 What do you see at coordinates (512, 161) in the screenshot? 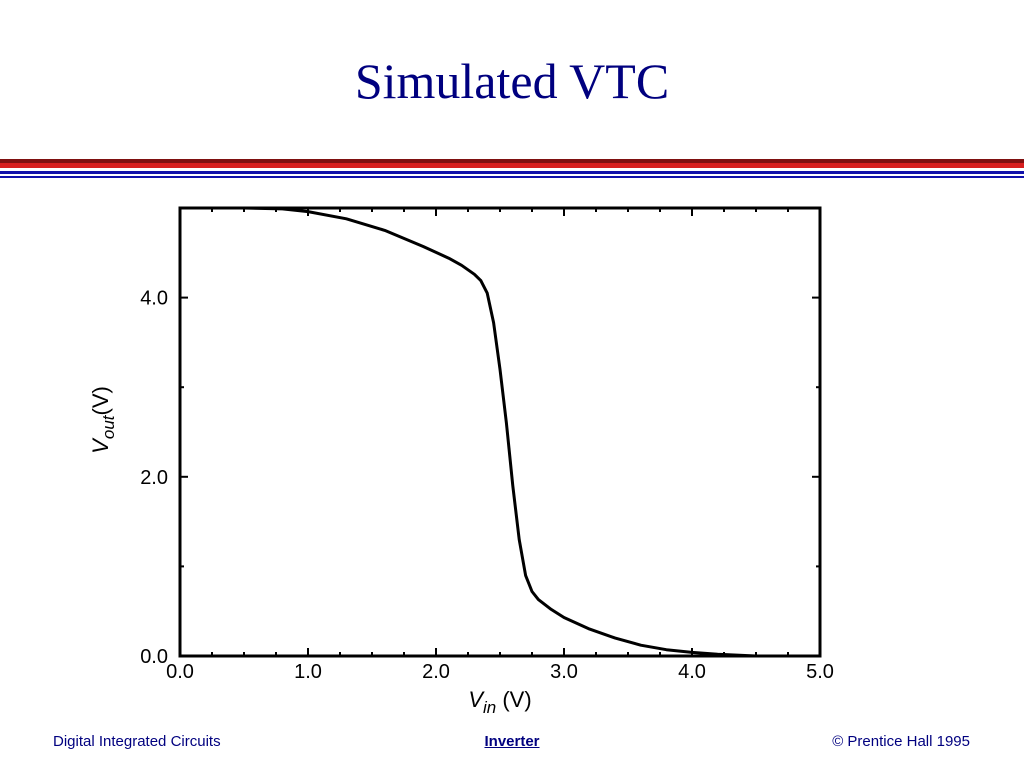
I see `header-rule-dark-red` at bounding box center [512, 161].